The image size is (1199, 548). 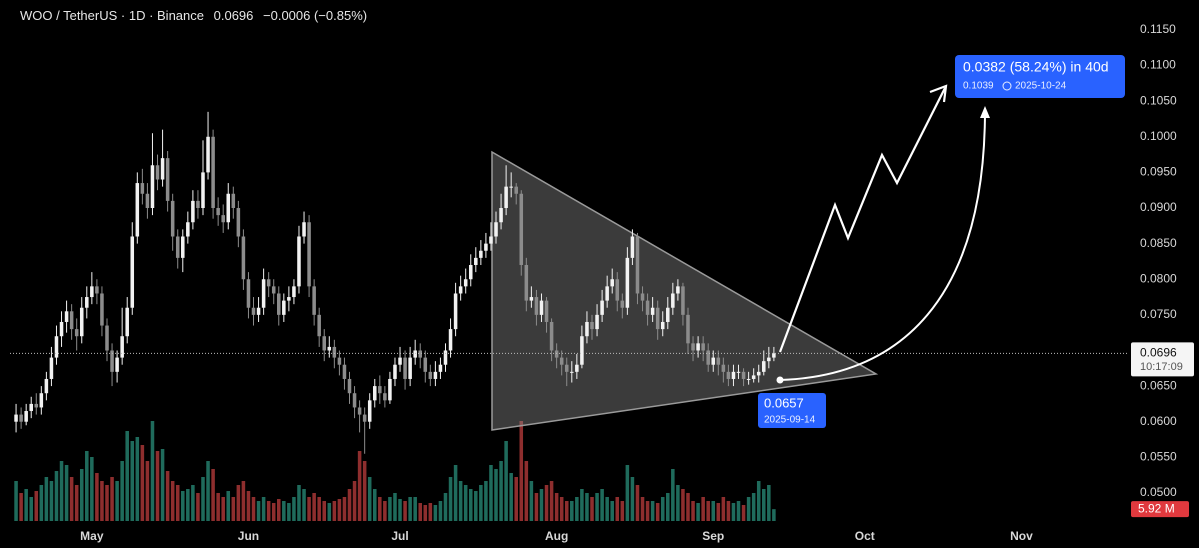 What do you see at coordinates (865, 536) in the screenshot?
I see `x-tick-label: Oct` at bounding box center [865, 536].